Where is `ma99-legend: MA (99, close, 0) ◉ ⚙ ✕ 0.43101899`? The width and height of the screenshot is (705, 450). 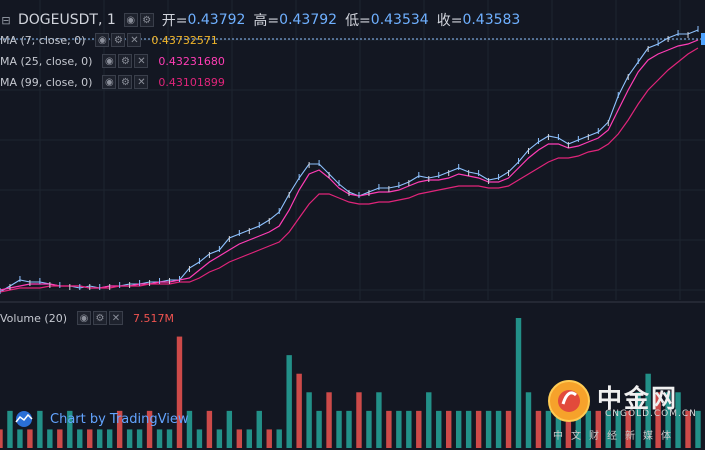
ma99-legend: MA (99, close, 0) ◉ ⚙ ✕ 0.43101899 is located at coordinates (112, 82).